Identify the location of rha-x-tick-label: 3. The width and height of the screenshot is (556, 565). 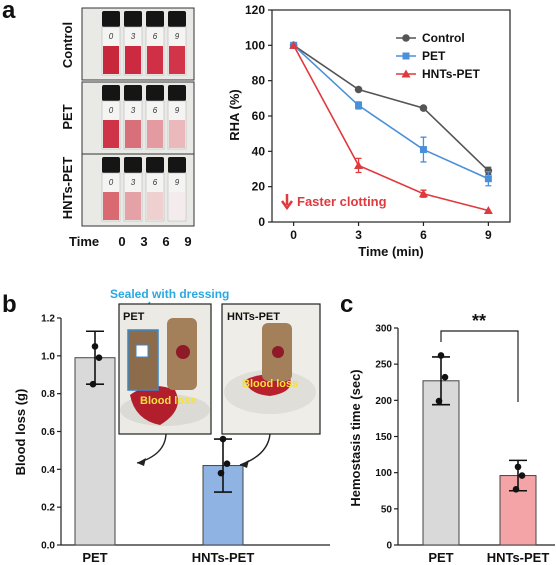
(358, 235).